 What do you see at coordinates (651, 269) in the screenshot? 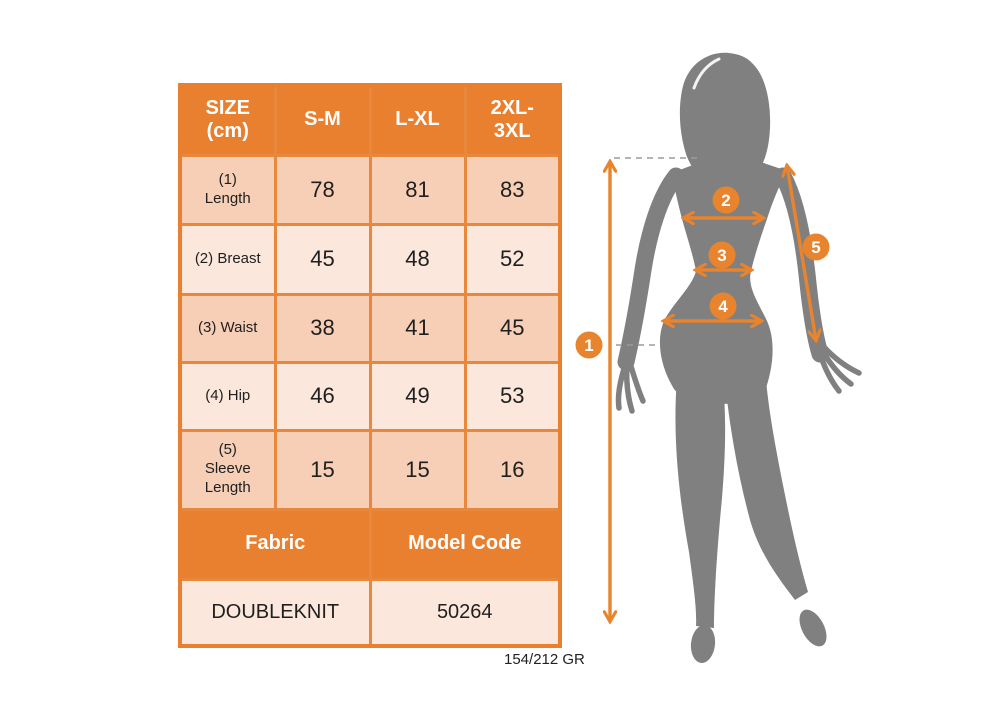
I see `silhouette-left-arm` at bounding box center [651, 269].